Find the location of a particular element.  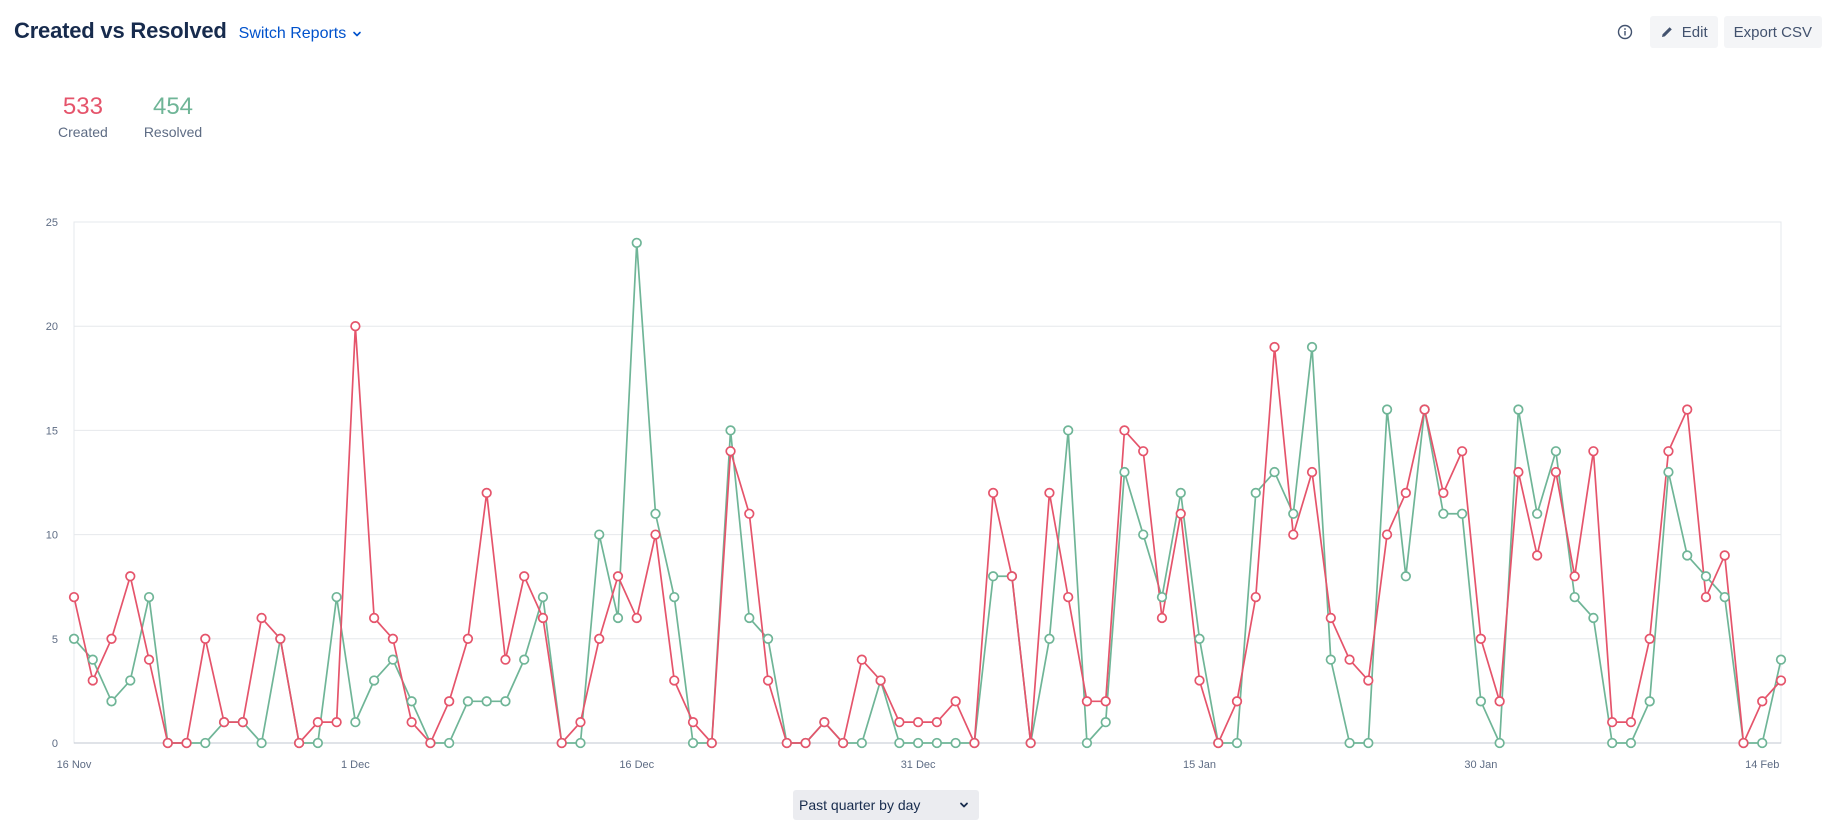

chevron-down-icon is located at coordinates (357, 34).